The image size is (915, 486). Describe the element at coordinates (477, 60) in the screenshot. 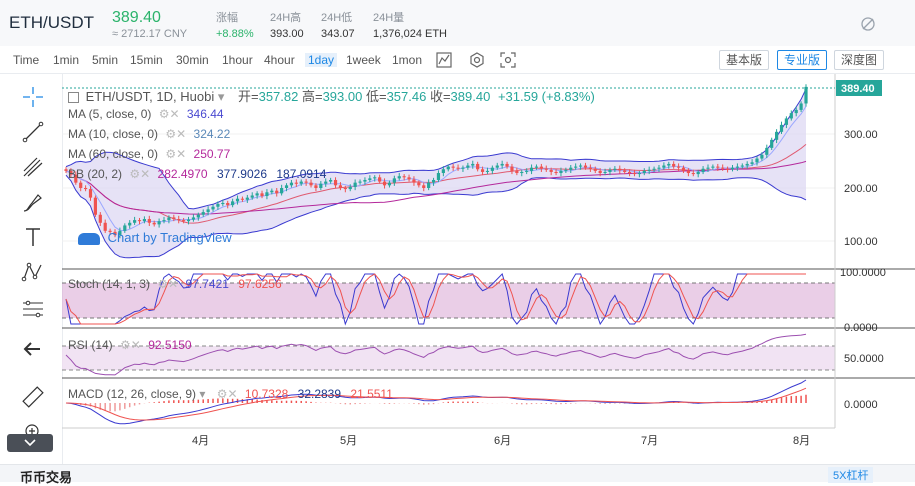

I see `settings-icon` at that location.